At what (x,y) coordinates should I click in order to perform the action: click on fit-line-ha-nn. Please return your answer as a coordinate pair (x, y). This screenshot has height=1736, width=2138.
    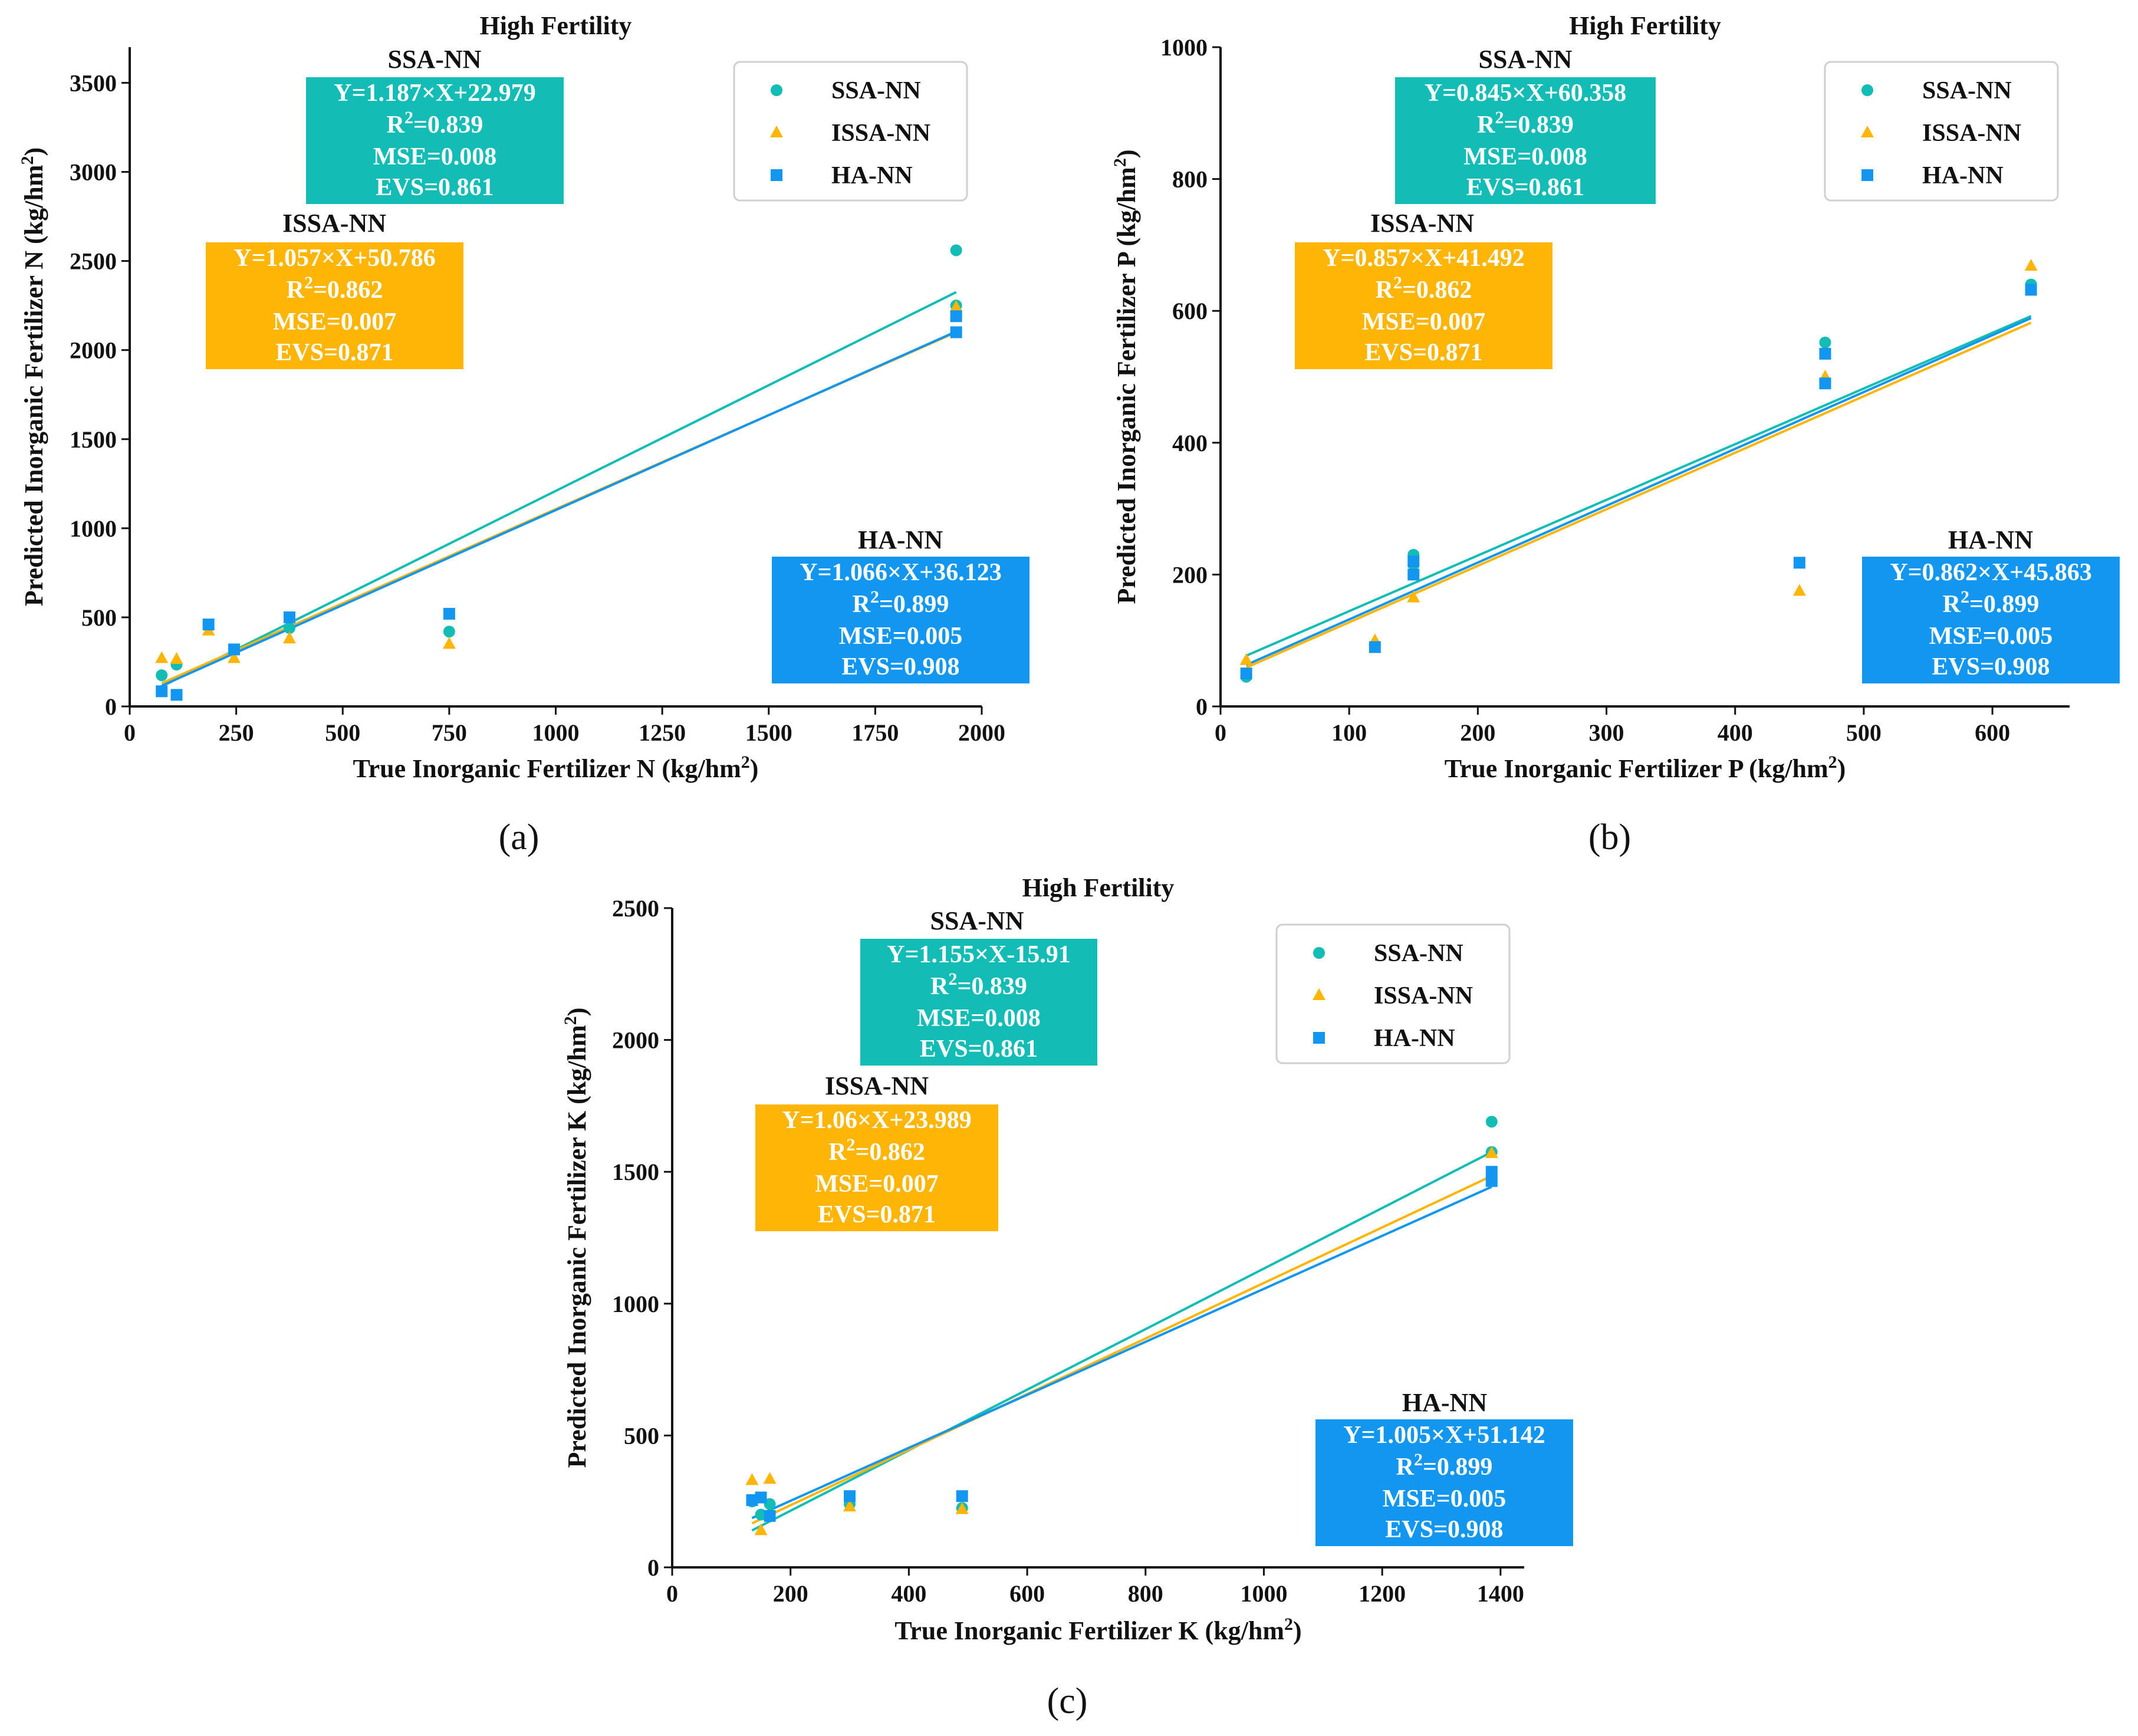
    Looking at the image, I should click on (1638, 491).